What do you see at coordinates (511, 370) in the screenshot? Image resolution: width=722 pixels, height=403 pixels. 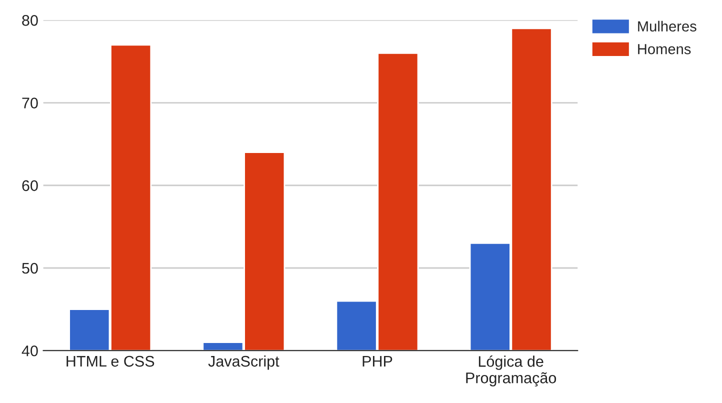 I see `x-tick-label: Lógica de Programação` at bounding box center [511, 370].